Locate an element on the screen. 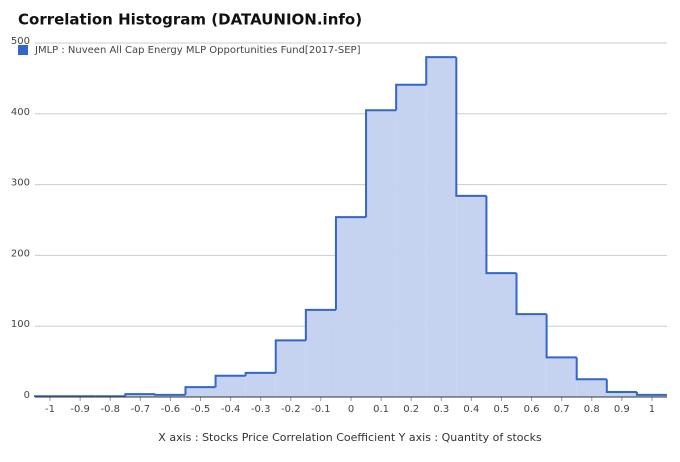 Image resolution: width=680 pixels, height=462 pixels. y-tick-label: 0 is located at coordinates (27, 395).